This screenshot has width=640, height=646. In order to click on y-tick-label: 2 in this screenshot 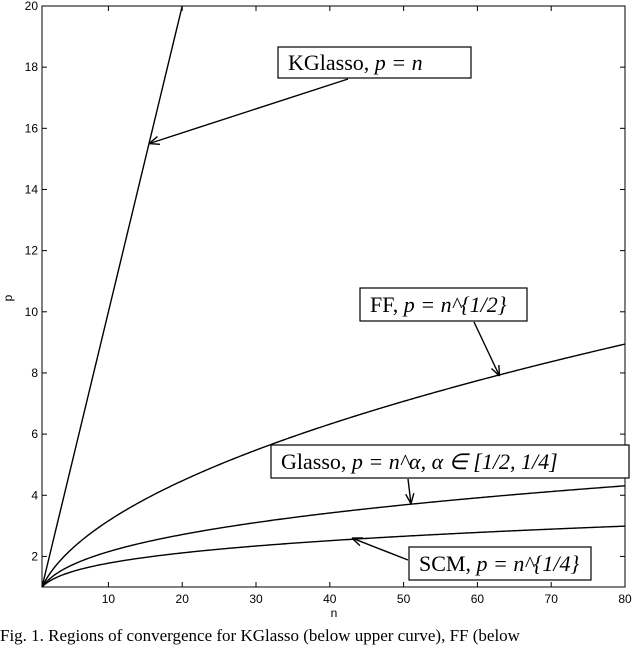, I will do `click(34, 556)`.